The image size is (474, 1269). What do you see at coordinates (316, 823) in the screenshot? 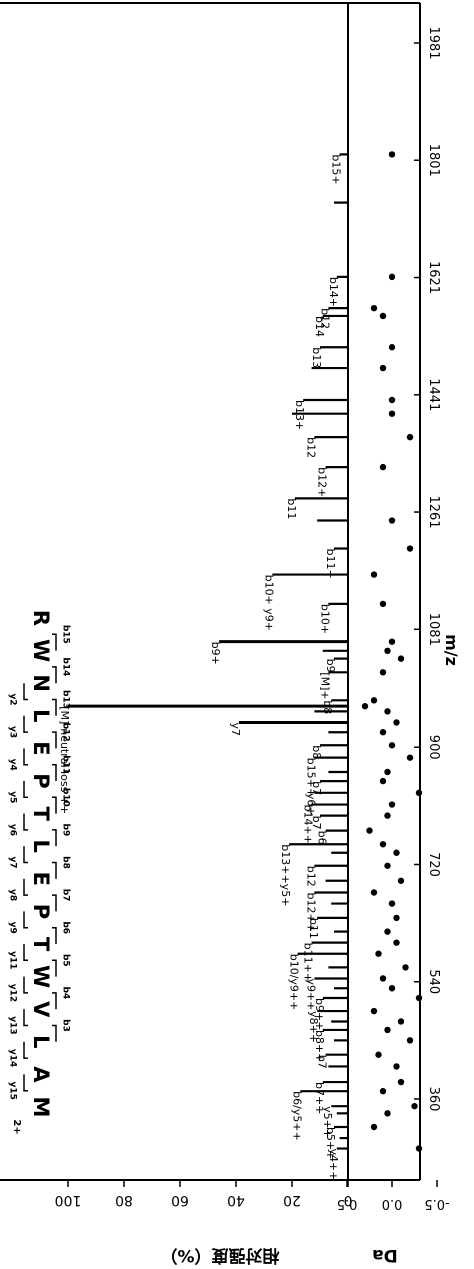
I see `peak-label: b7` at bounding box center [316, 823].